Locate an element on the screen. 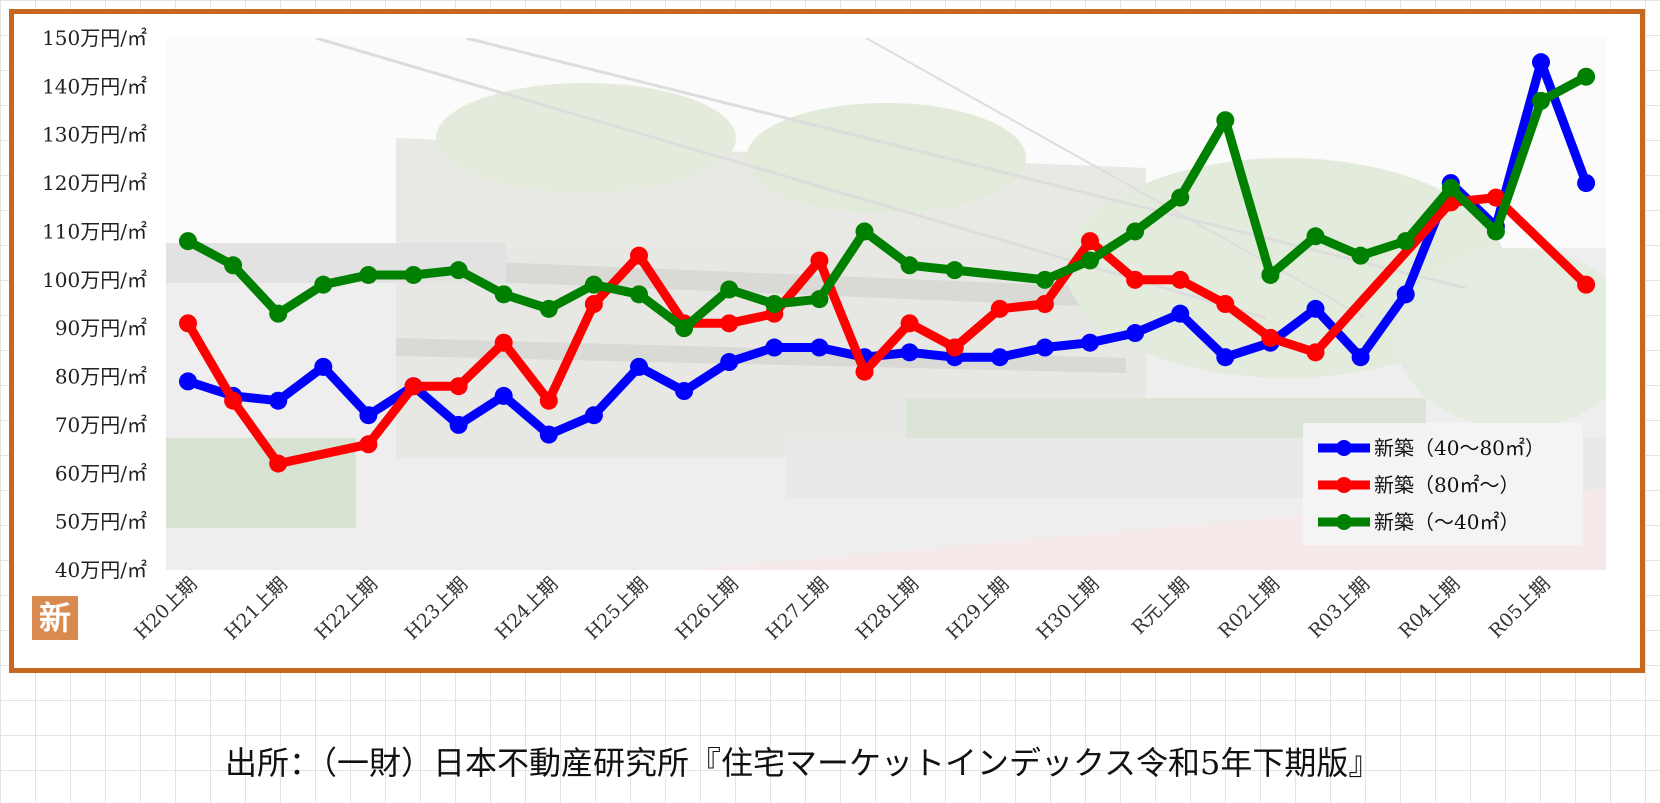  legend: 新築（40～80㎡） 新築（80㎡～） 新築（～40㎡） is located at coordinates (1443, 484).